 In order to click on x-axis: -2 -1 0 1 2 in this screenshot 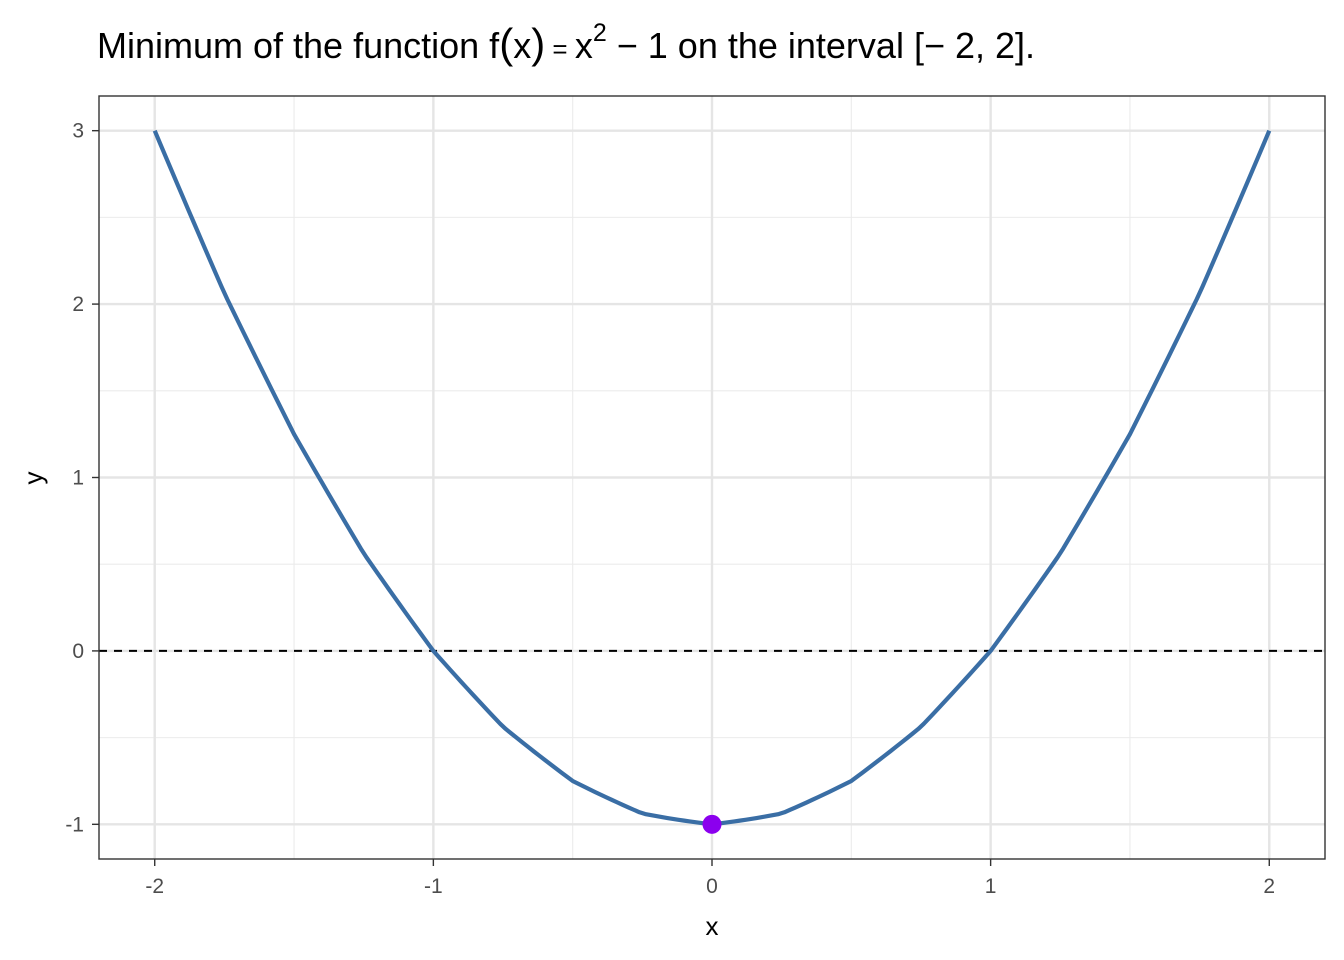, I will do `click(710, 878)`.